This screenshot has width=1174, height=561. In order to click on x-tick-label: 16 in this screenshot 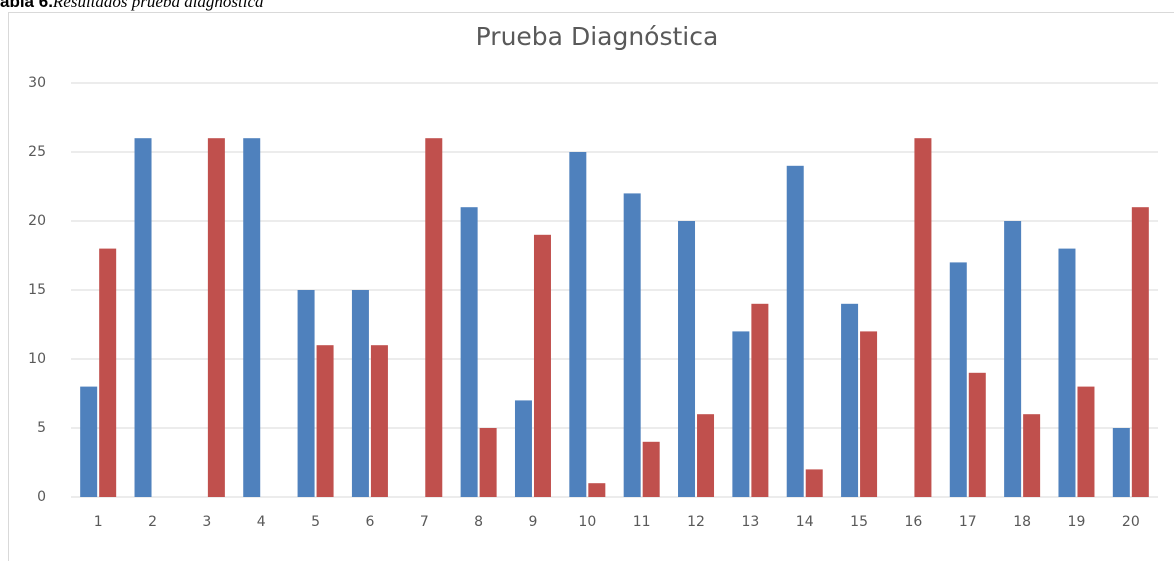, I will do `click(914, 522)`.